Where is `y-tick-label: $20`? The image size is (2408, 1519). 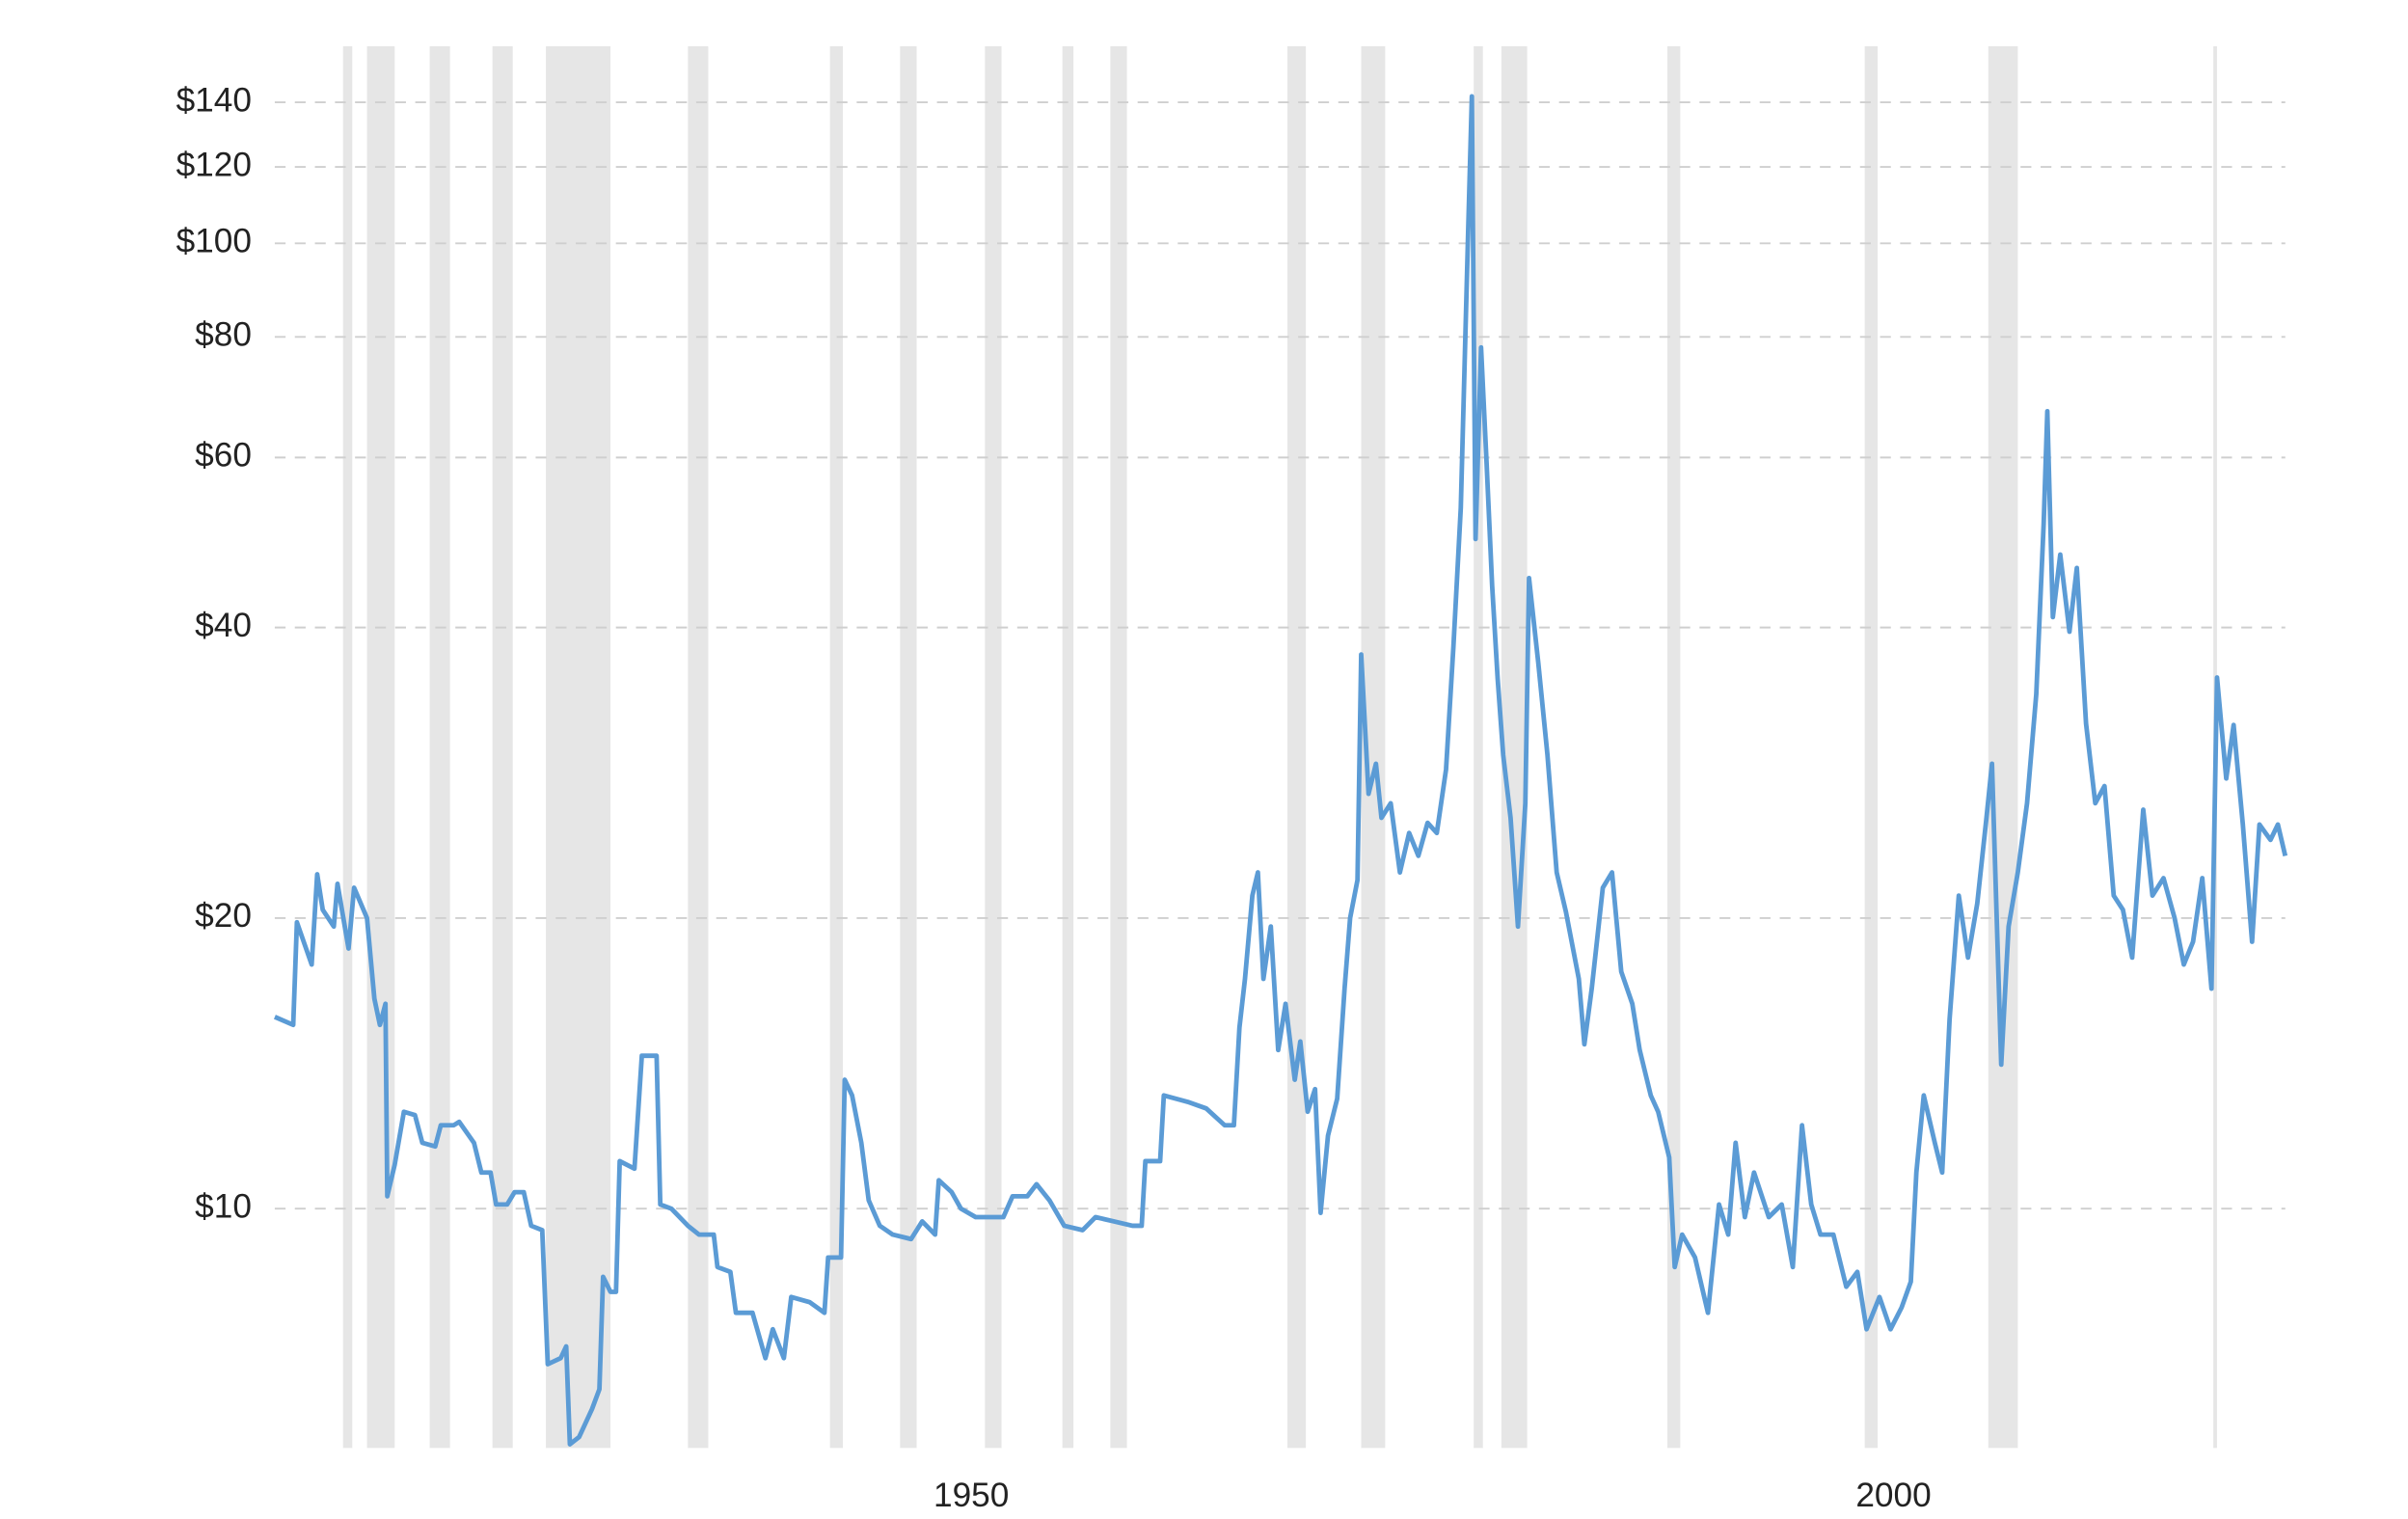 y-tick-label: $20 is located at coordinates (224, 916).